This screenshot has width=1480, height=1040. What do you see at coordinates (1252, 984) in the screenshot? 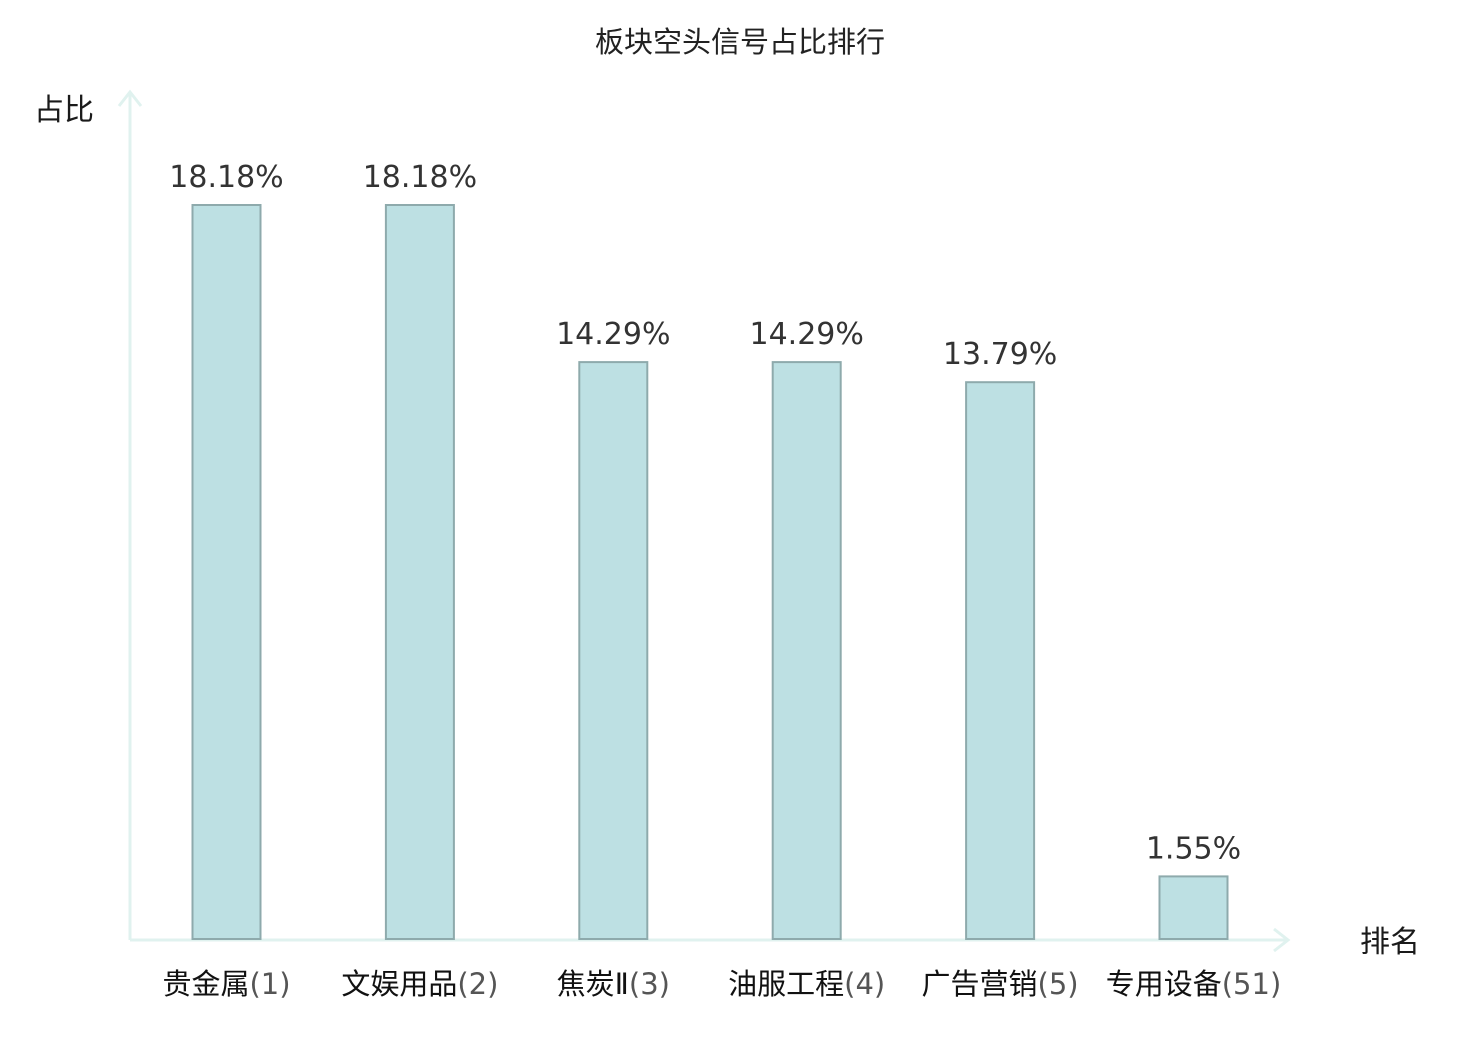
I see `category-rank-6: (51)` at bounding box center [1252, 984].